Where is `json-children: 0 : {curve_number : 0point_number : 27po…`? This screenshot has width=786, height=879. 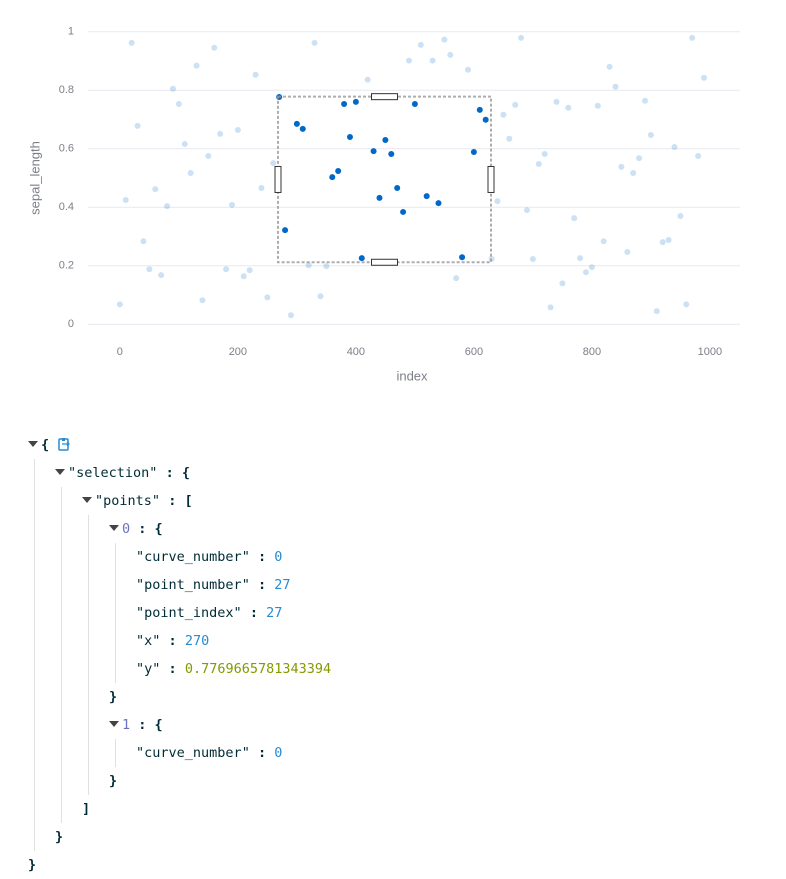
json-children: 0 : {curve_number : 0point_number : 27po… is located at coordinates (209, 655).